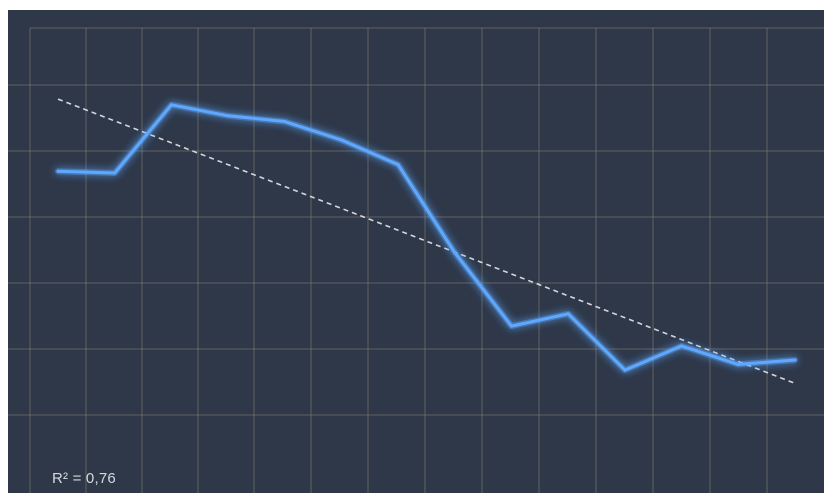 This screenshot has width=824, height=493. I want to click on r-squared-label: R² = 0,76, so click(84, 478).